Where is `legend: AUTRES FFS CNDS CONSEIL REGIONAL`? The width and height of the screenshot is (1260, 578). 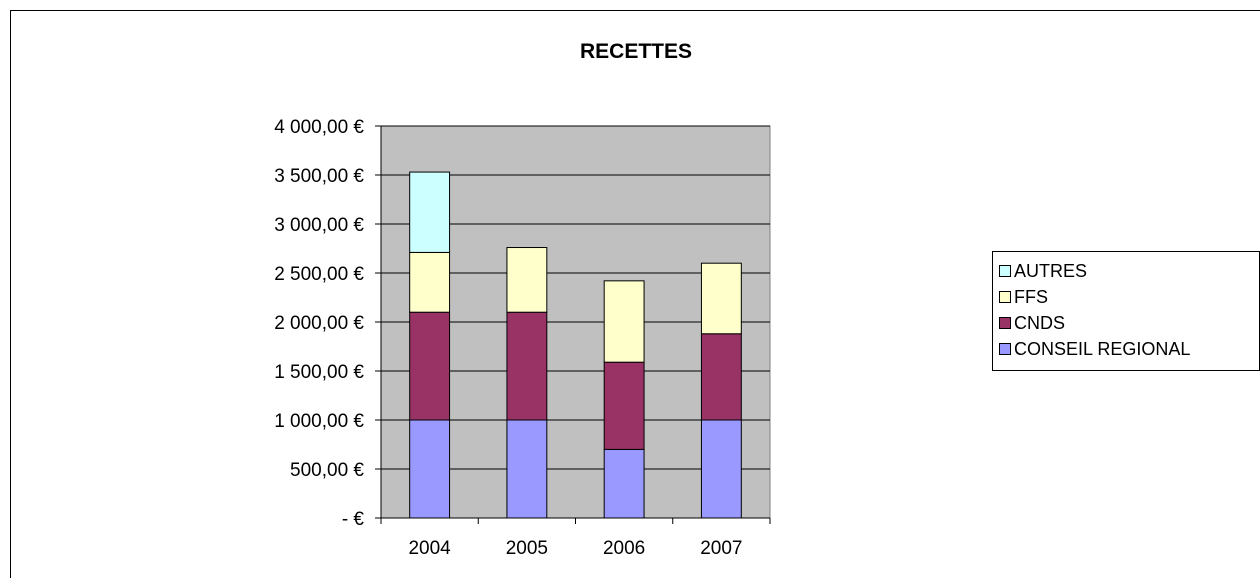
legend: AUTRES FFS CNDS CONSEIL REGIONAL is located at coordinates (1126, 311).